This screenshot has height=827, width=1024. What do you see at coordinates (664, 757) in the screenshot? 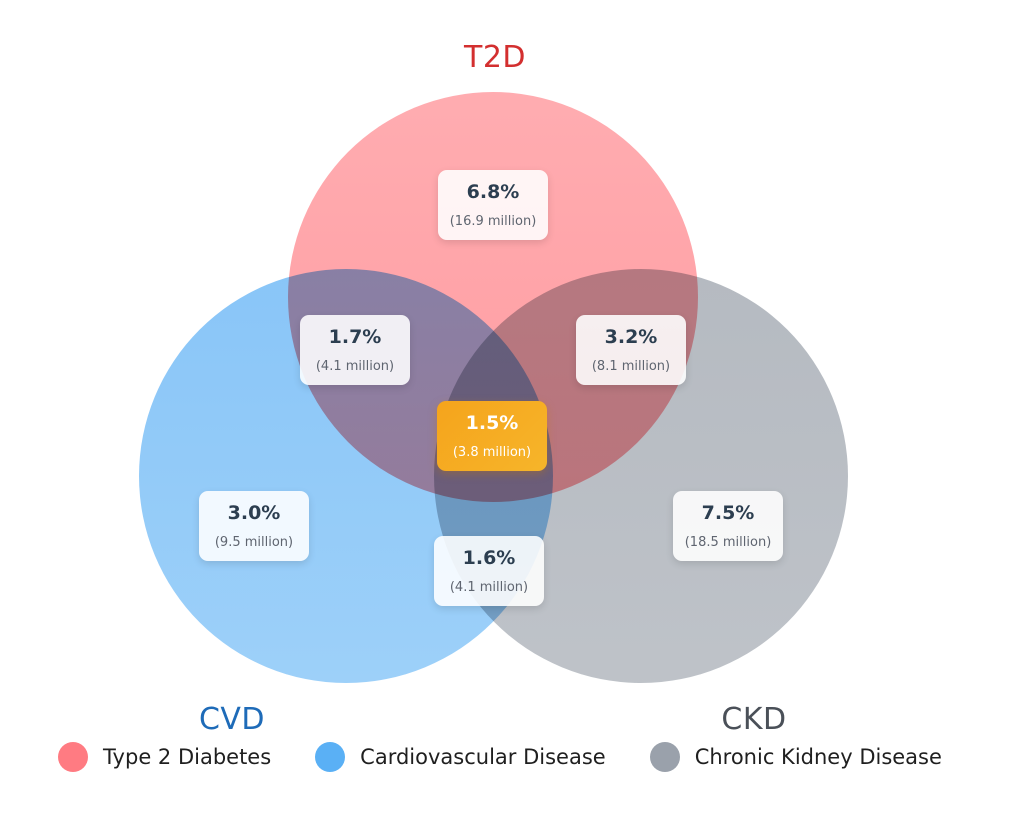
I see `legend-swatch-ckd` at bounding box center [664, 757].